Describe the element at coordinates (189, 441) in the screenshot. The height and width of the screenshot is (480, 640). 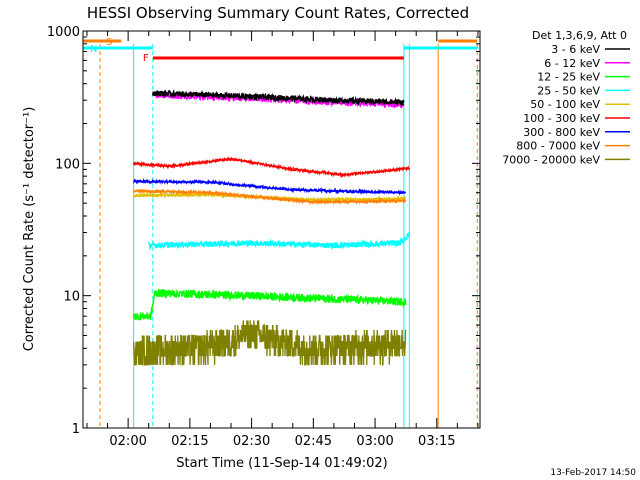
I see `x-tick-label: 02:15` at that location.